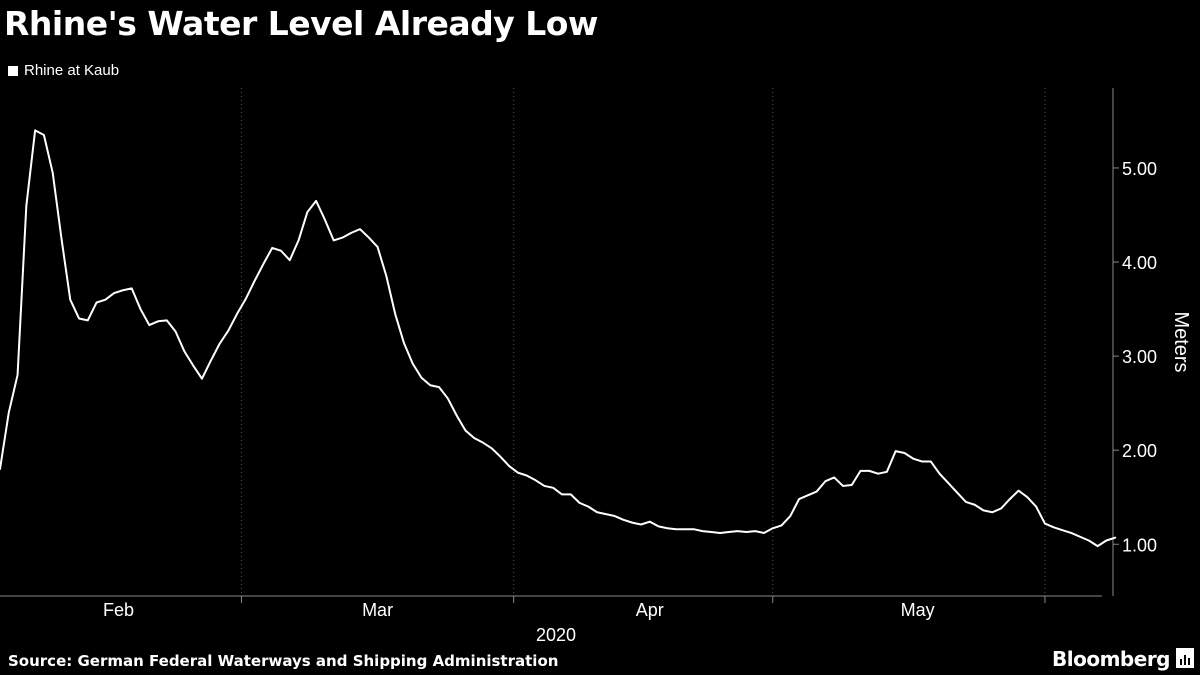 This screenshot has width=1200, height=675. What do you see at coordinates (650, 610) in the screenshot?
I see `x-tick-label-apr: Apr` at bounding box center [650, 610].